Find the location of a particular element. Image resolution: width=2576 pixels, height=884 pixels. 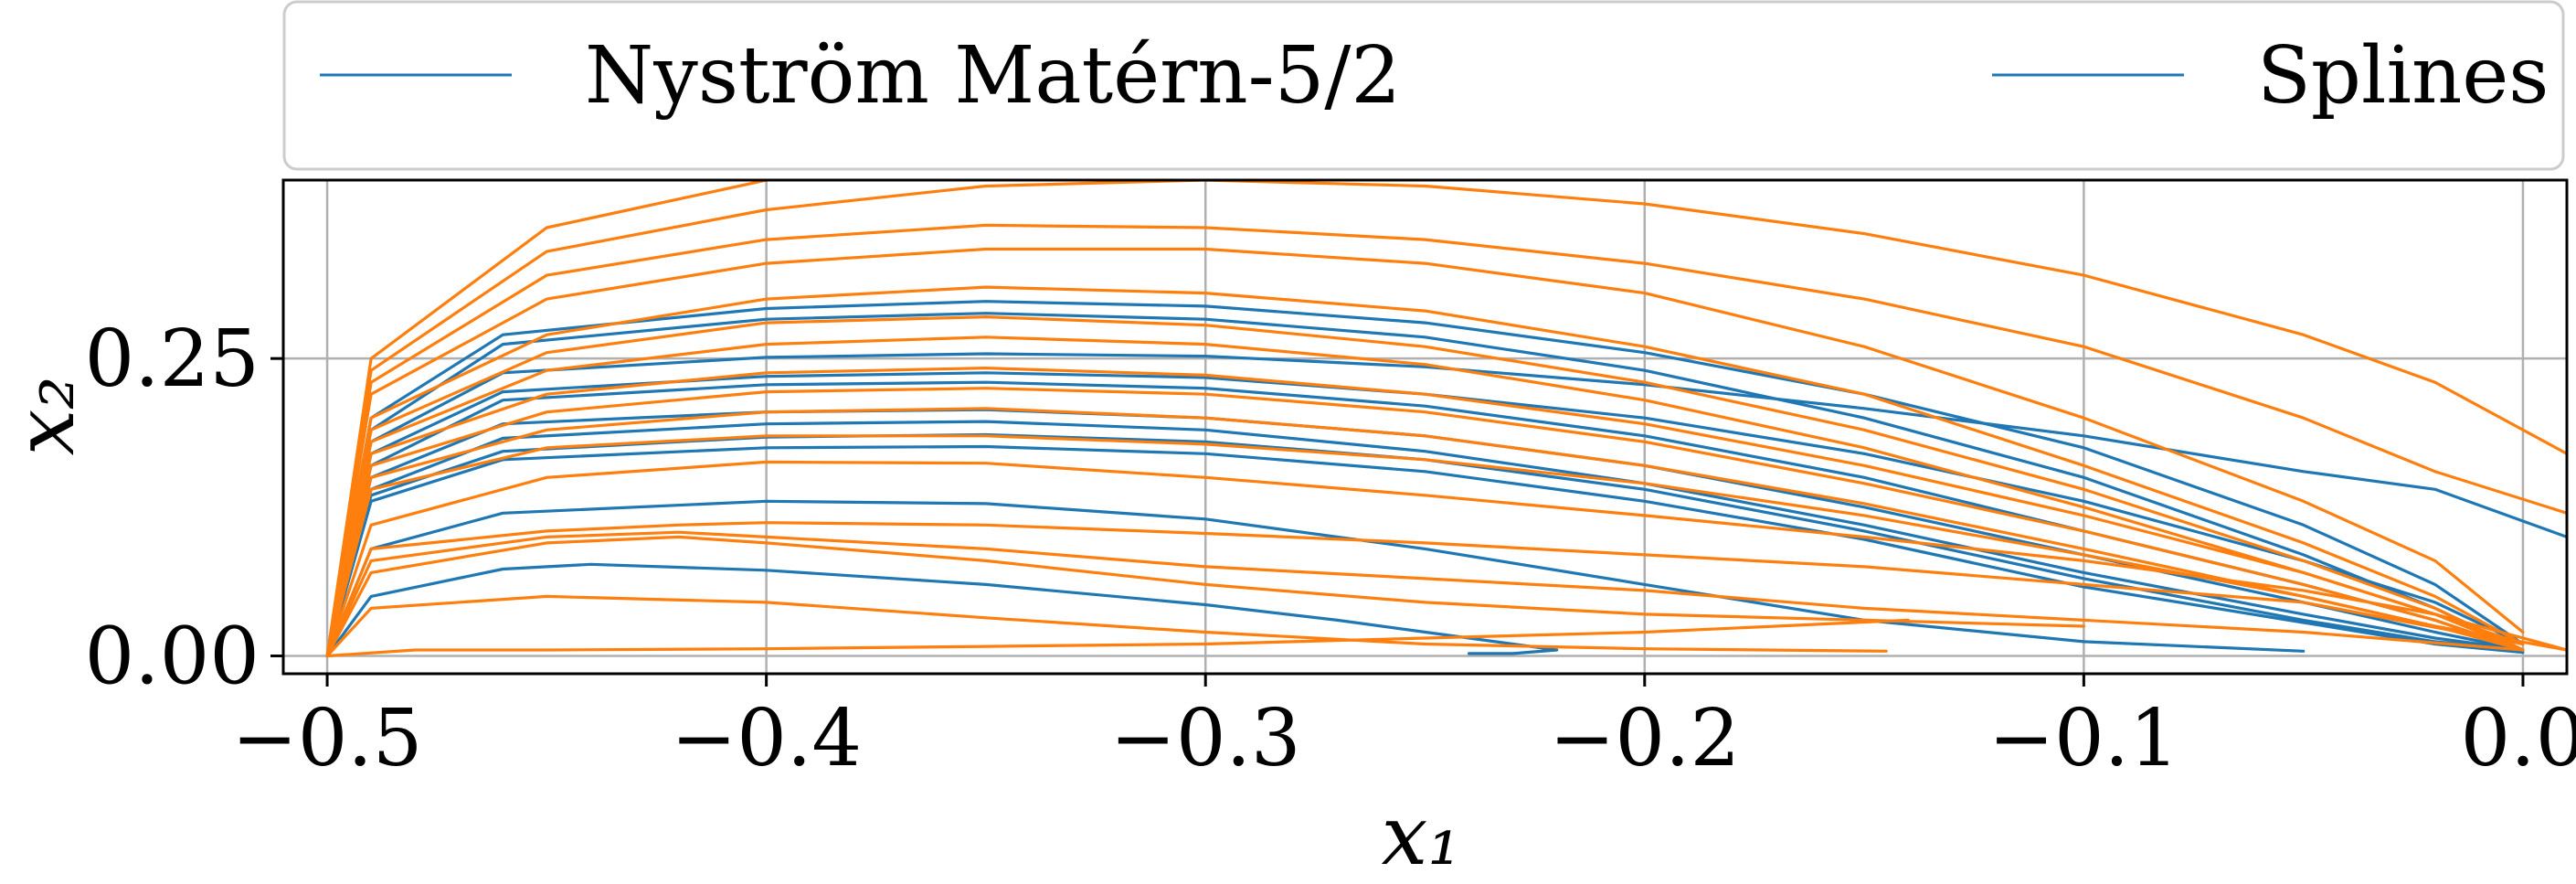

x-tick-label-2: −0.3 is located at coordinates (1205, 739).